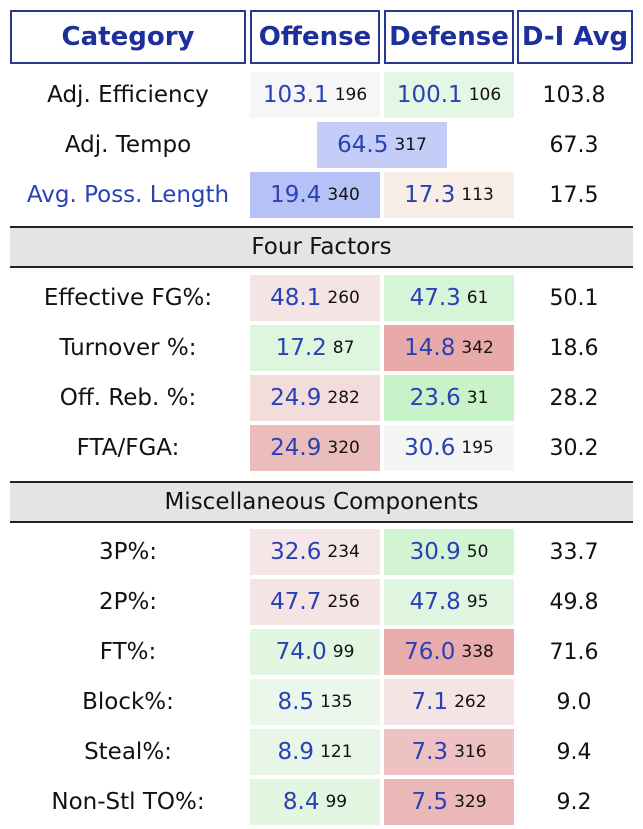  What do you see at coordinates (128, 652) in the screenshot?
I see `row-label: FT%:` at bounding box center [128, 652].